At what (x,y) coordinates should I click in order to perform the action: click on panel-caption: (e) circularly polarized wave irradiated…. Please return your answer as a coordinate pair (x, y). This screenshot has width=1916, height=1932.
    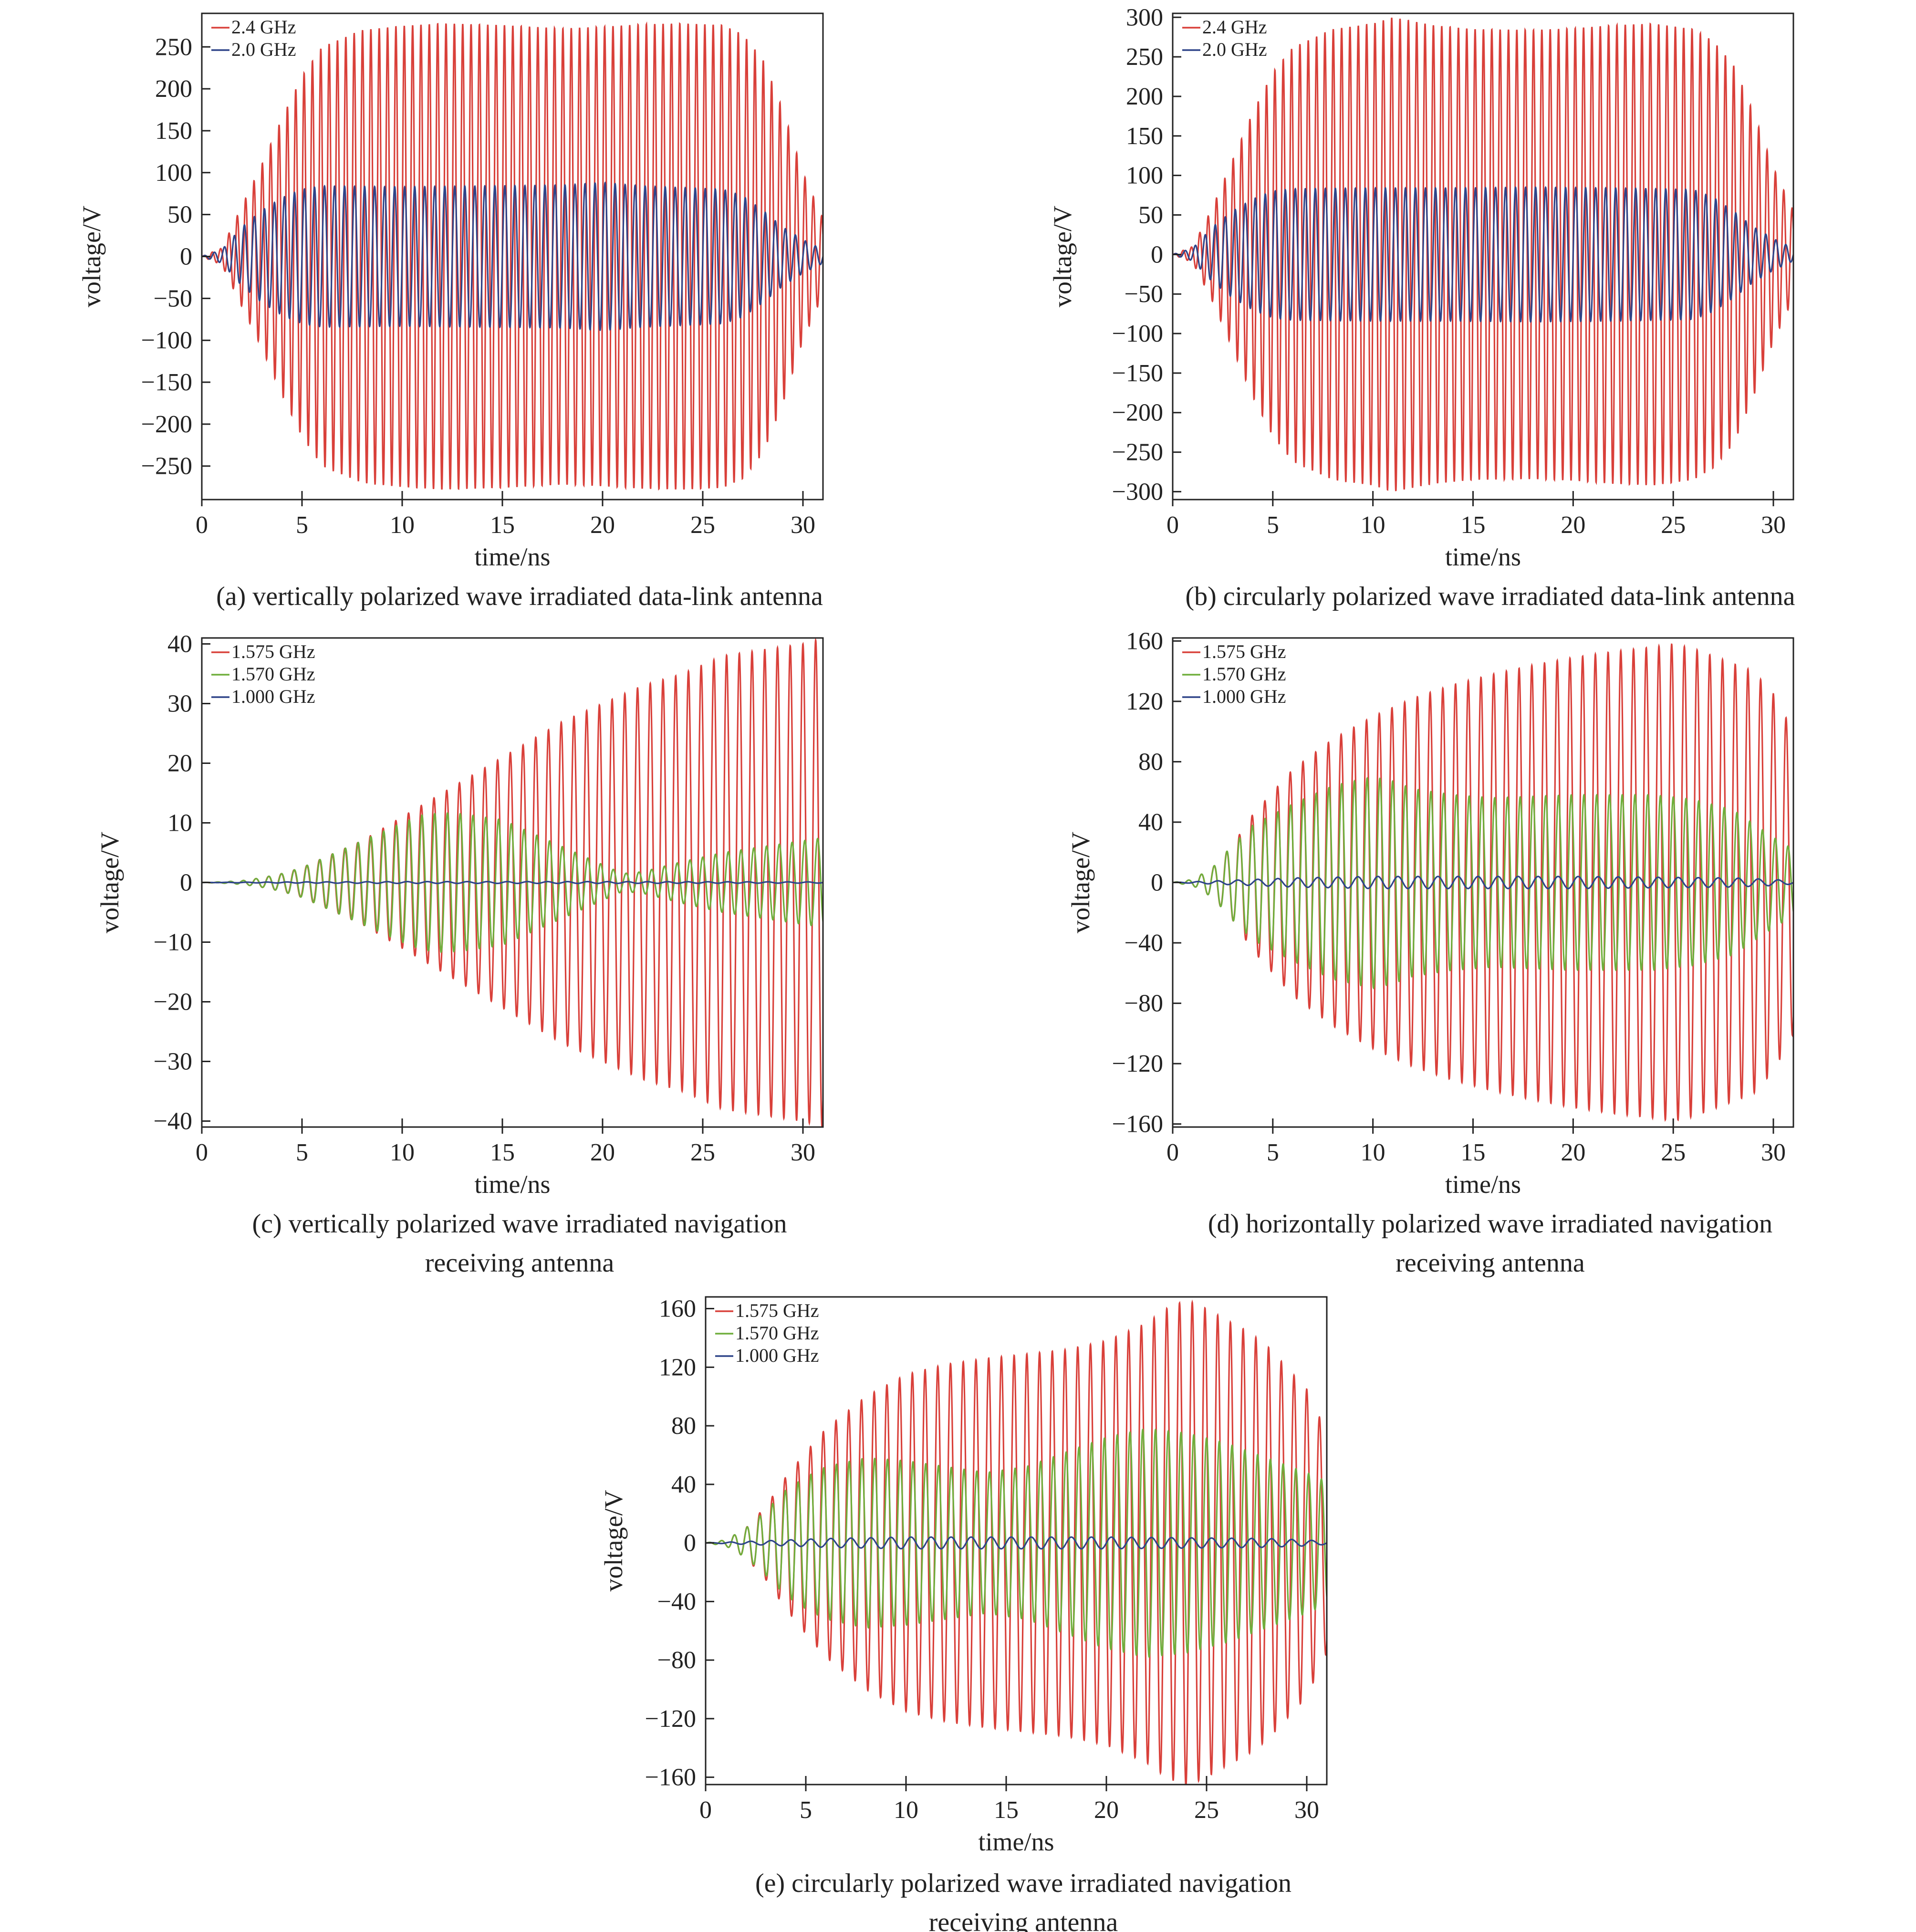
    Looking at the image, I should click on (1023, 1883).